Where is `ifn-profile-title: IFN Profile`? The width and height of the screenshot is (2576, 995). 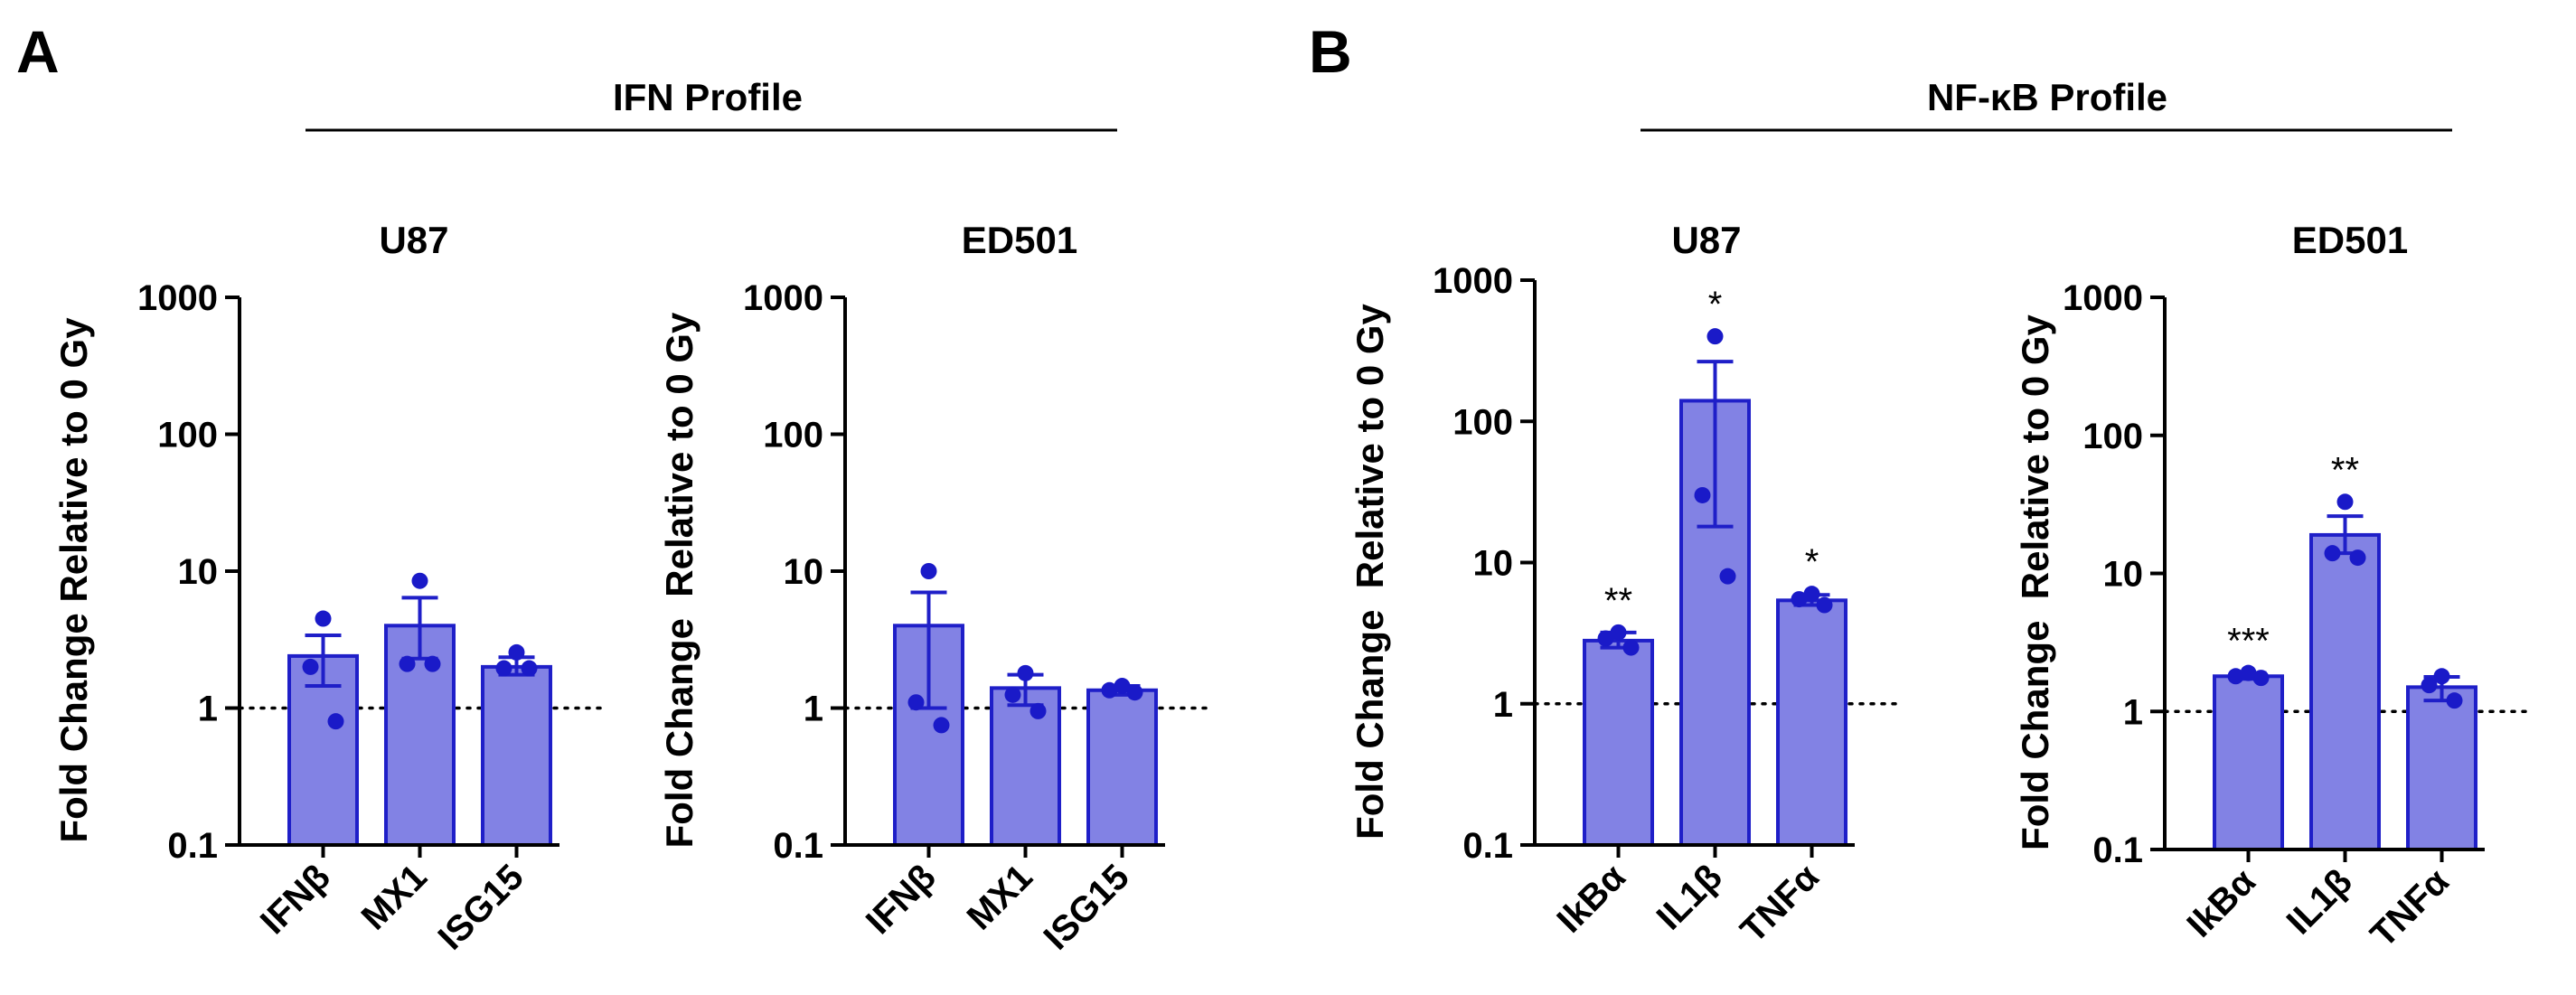 ifn-profile-title: IFN Profile is located at coordinates (708, 97).